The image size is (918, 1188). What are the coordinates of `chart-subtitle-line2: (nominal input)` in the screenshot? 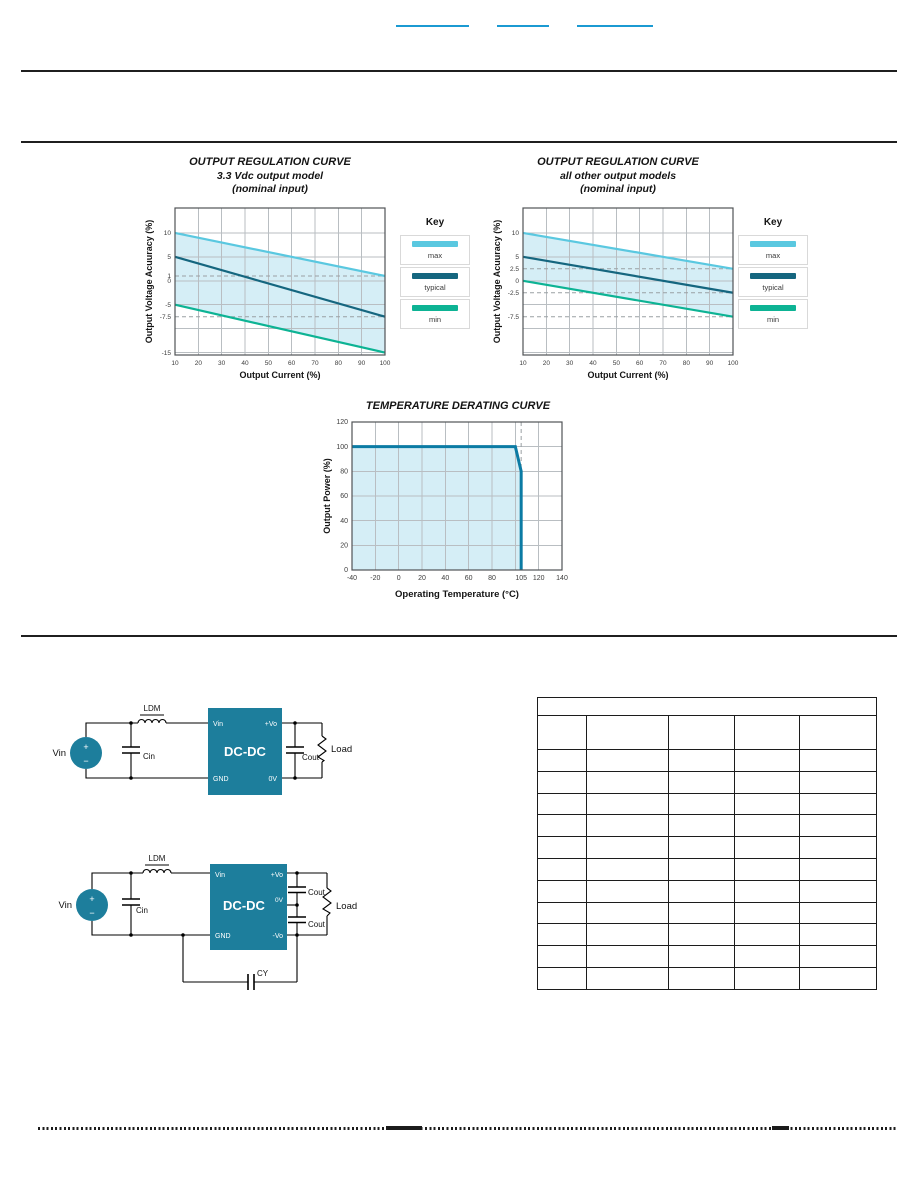 It's located at (618, 189).